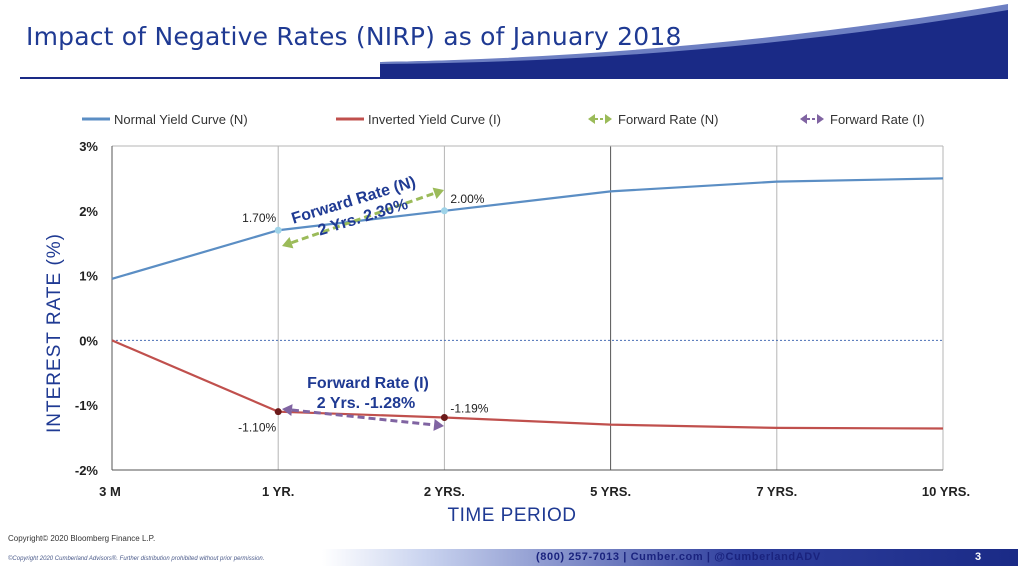 Image resolution: width=1024 pixels, height=574 pixels. I want to click on x-tick-label: 10 YRS., so click(946, 491).